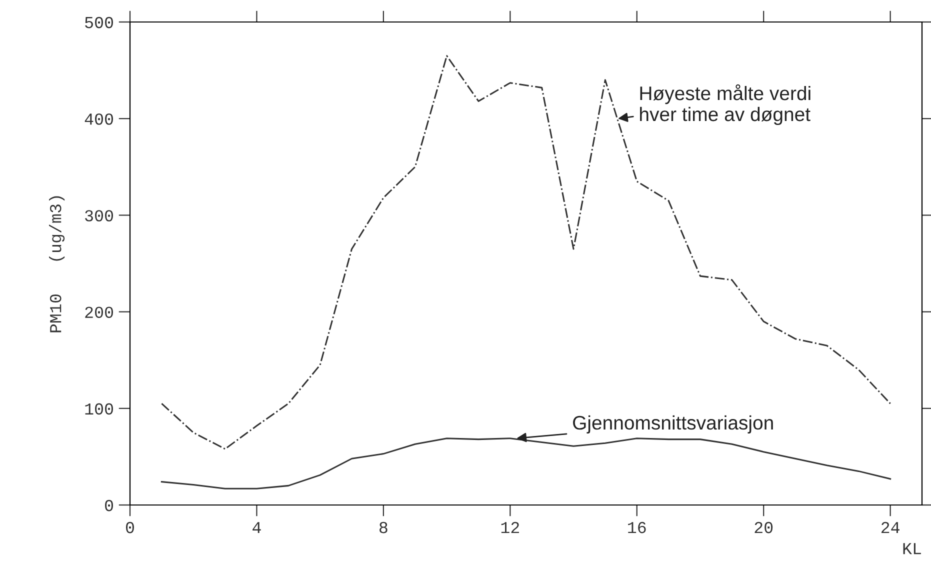  Describe the element at coordinates (763, 528) in the screenshot. I see `x-tick-label: 20` at that location.